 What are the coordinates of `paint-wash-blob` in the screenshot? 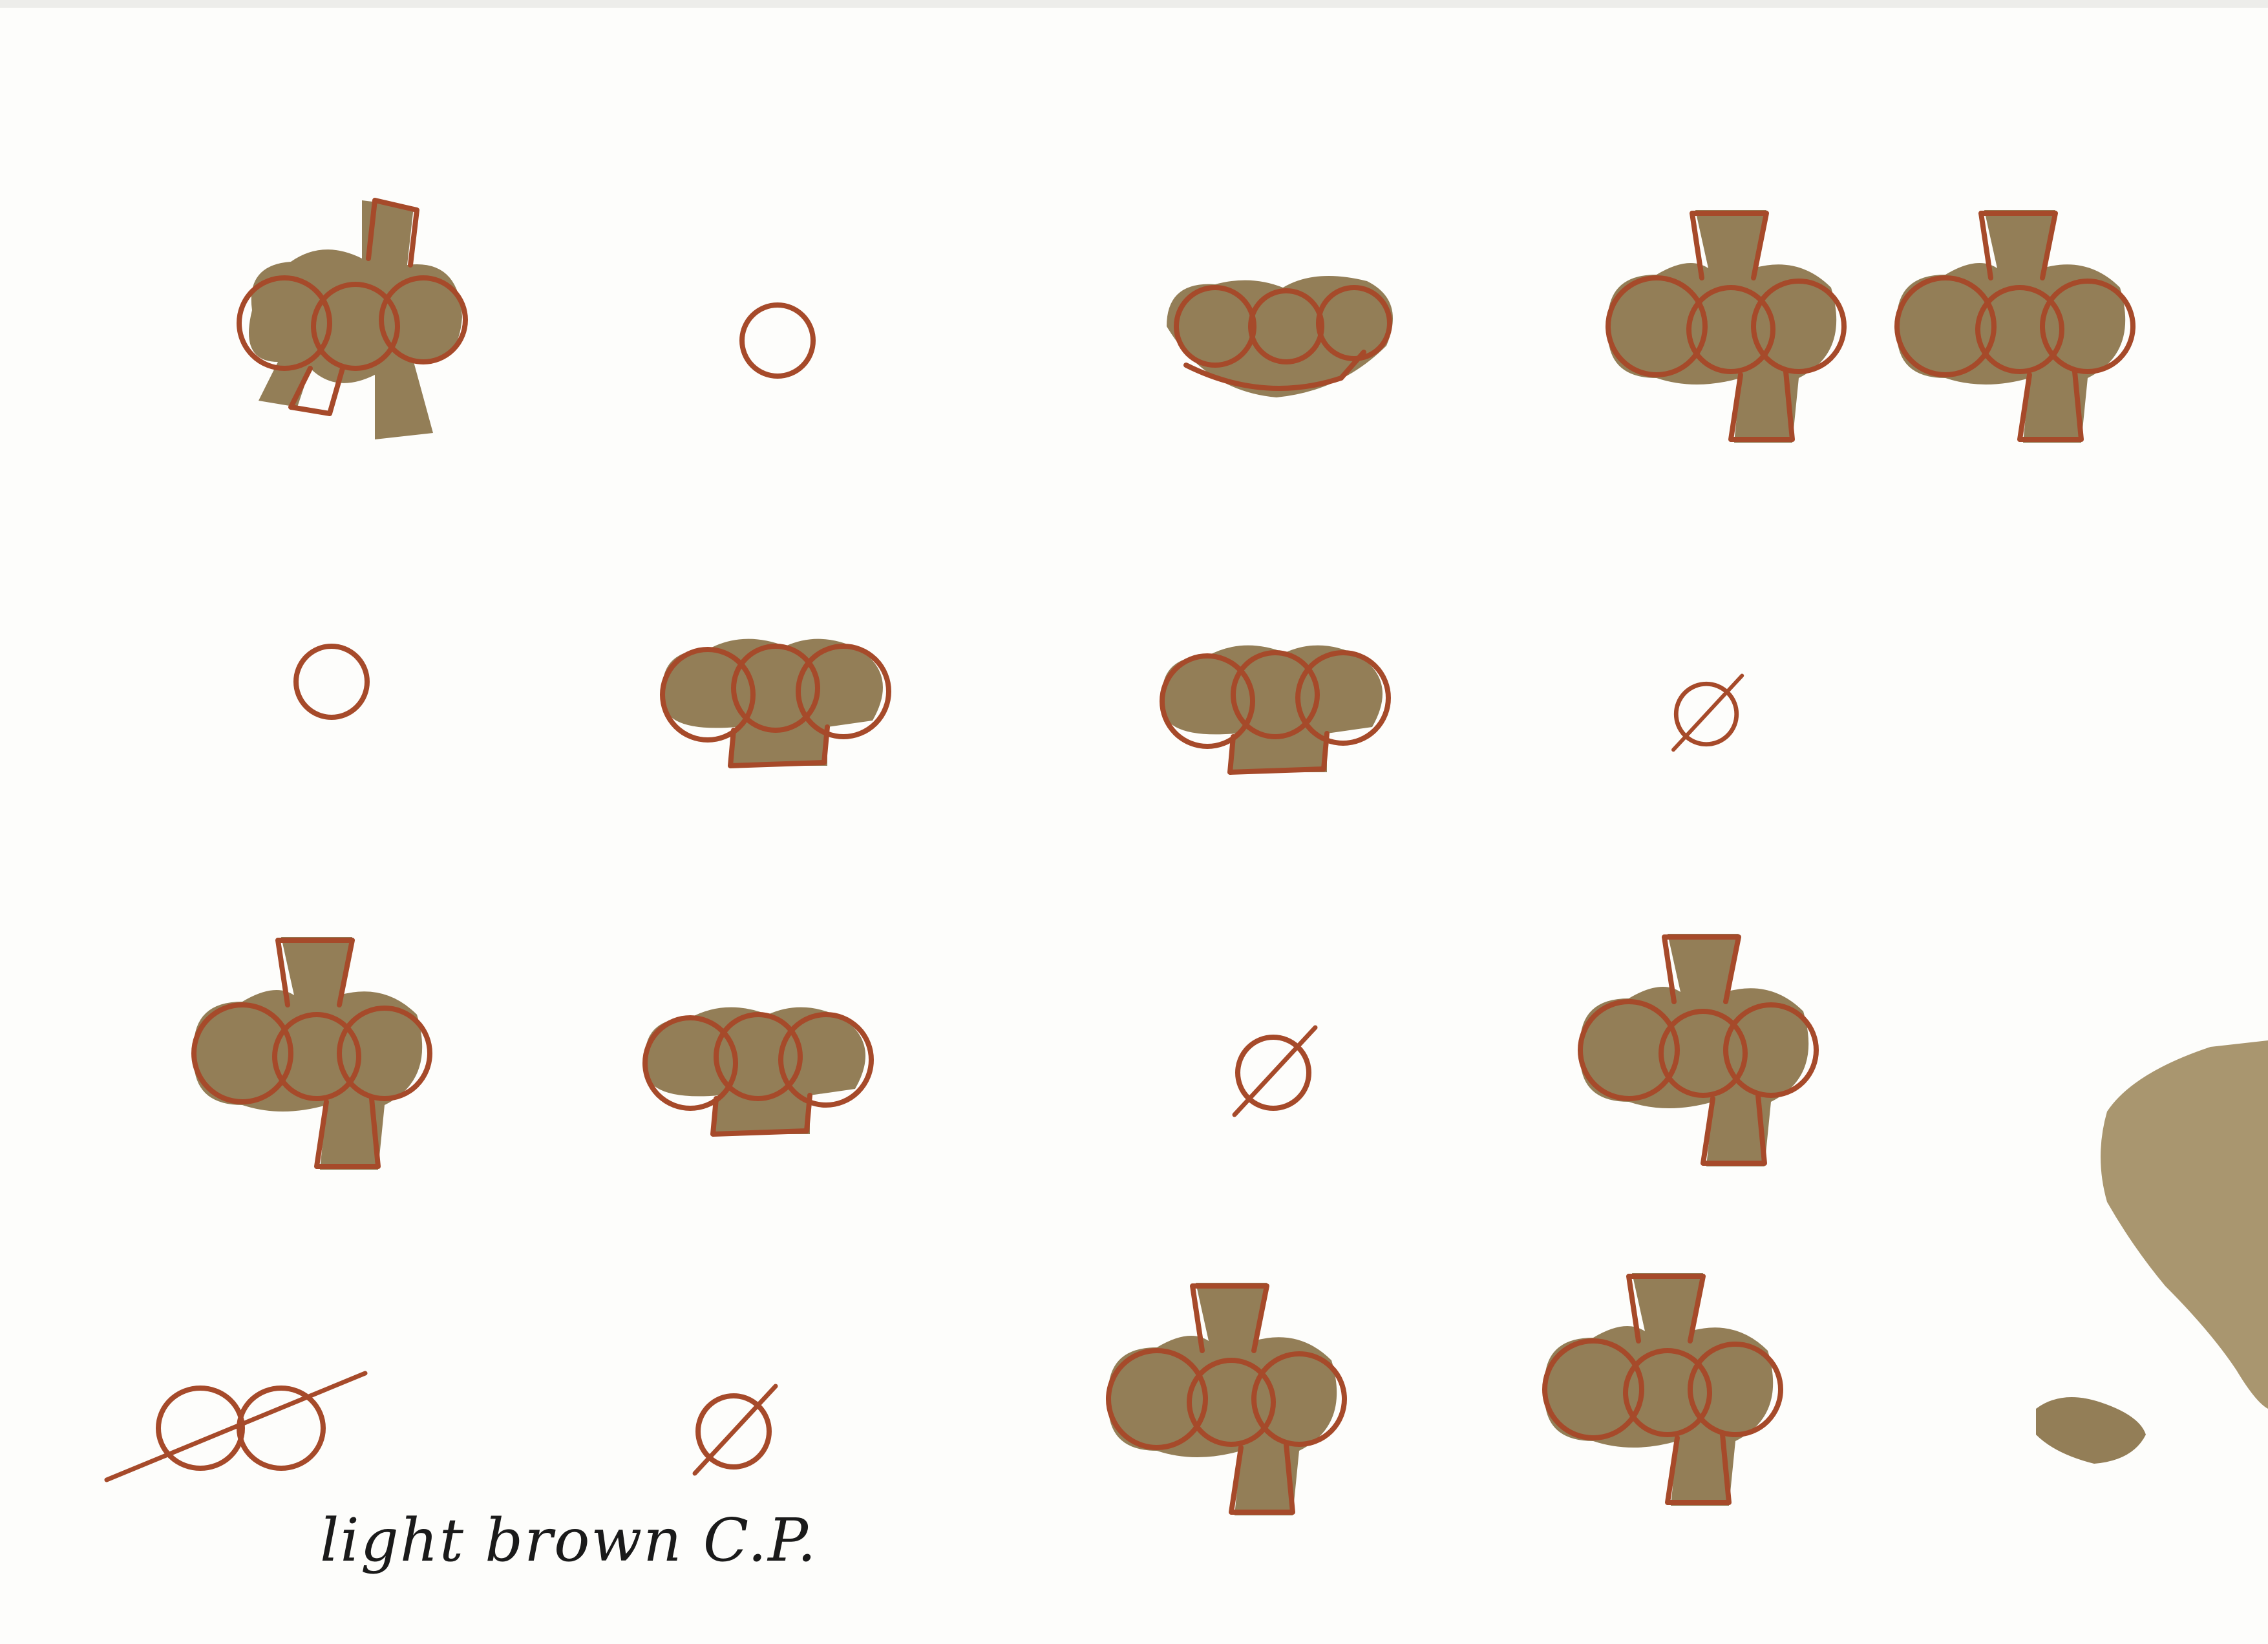 It's located at (2184, 1225).